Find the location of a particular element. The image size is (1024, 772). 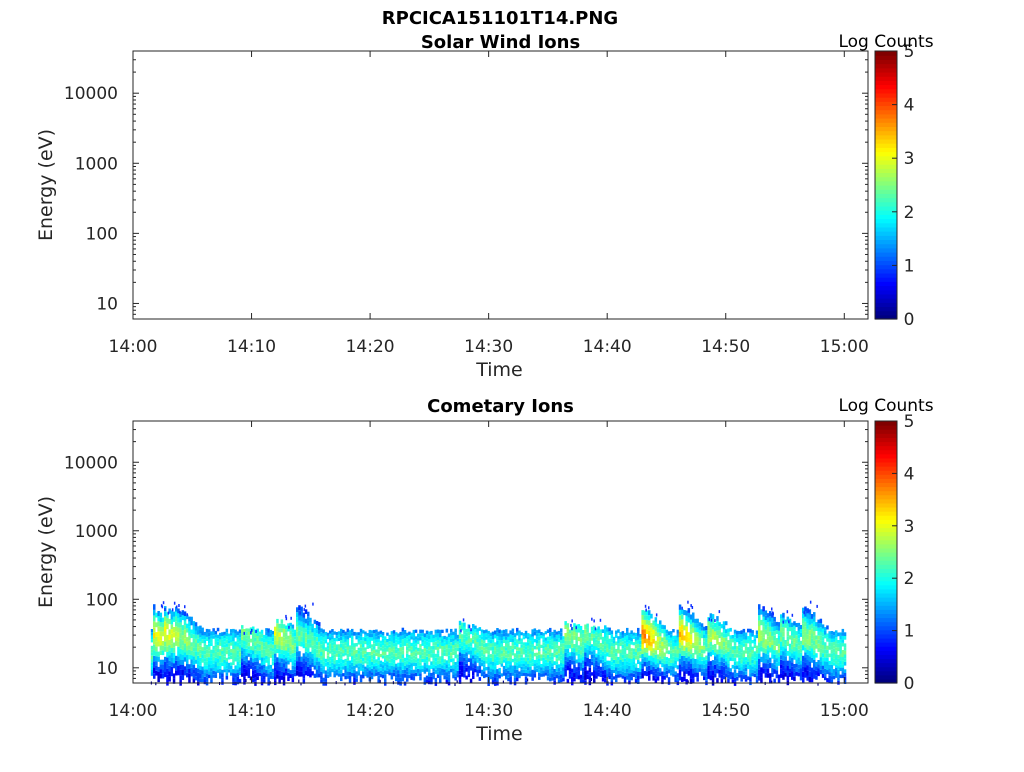

y-tick-label: 100 is located at coordinates (102, 600).